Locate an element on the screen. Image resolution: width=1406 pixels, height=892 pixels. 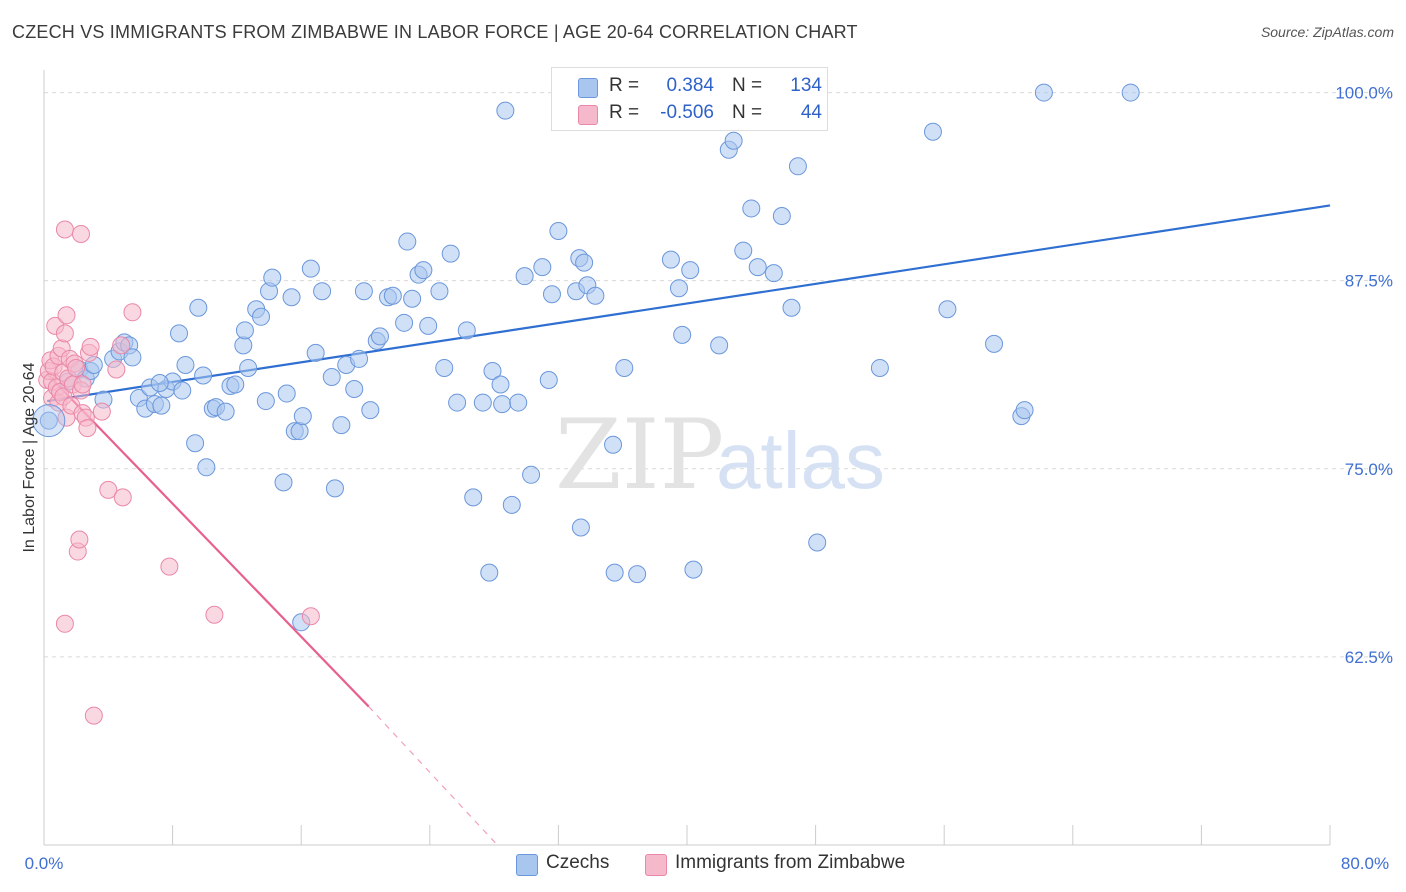
zimbabwe-trend-extension is located at coordinates (433, 776).